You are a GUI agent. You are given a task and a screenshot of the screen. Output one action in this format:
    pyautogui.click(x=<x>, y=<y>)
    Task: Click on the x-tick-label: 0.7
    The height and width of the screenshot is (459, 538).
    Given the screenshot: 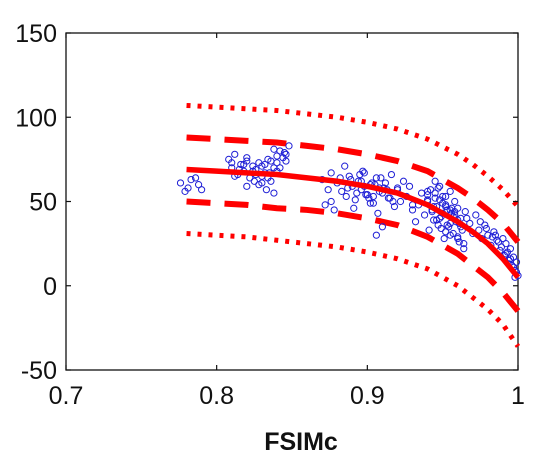 What is the action you would take?
    pyautogui.click(x=66, y=396)
    